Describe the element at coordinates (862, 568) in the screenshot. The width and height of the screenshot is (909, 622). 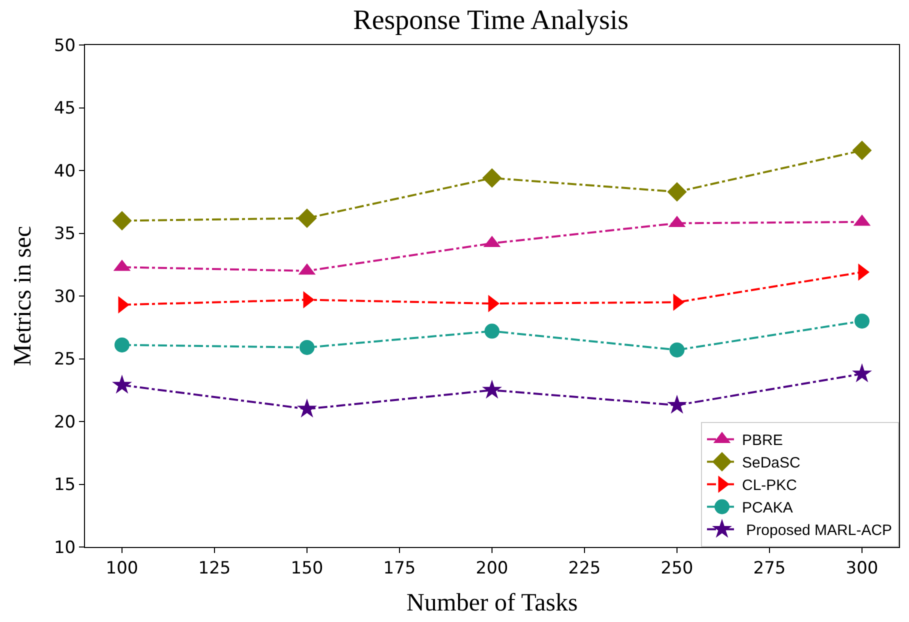
I see `x-tick-label: 300` at that location.